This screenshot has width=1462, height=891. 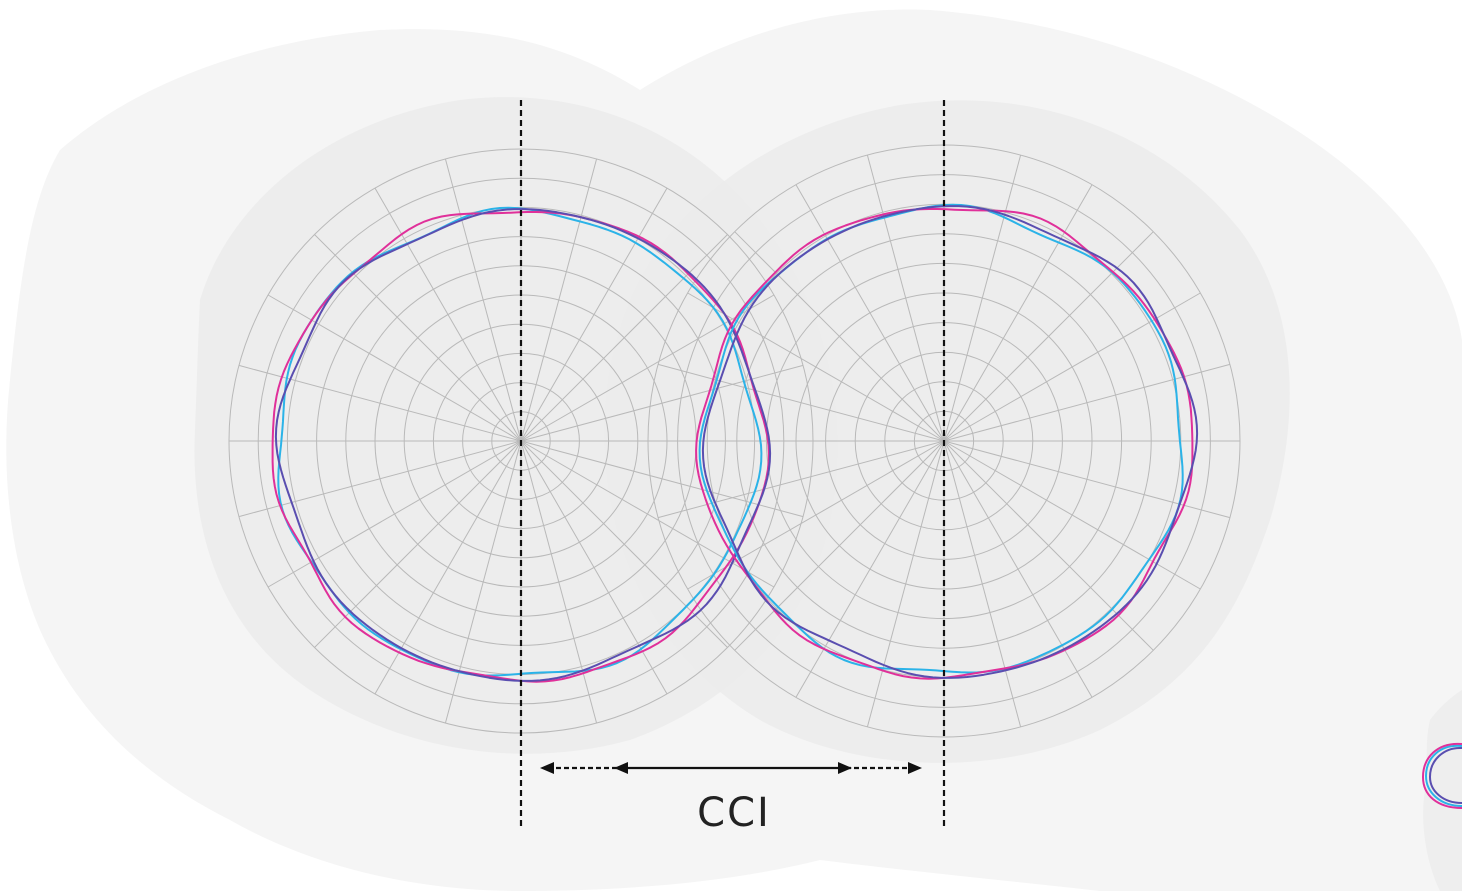 I want to click on edge-trace-purple, so click(x=1445, y=775).